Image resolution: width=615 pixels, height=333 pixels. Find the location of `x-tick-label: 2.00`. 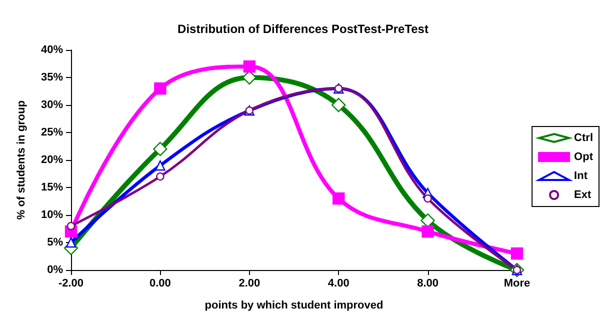

x-tick-label: 2.00 is located at coordinates (249, 284).